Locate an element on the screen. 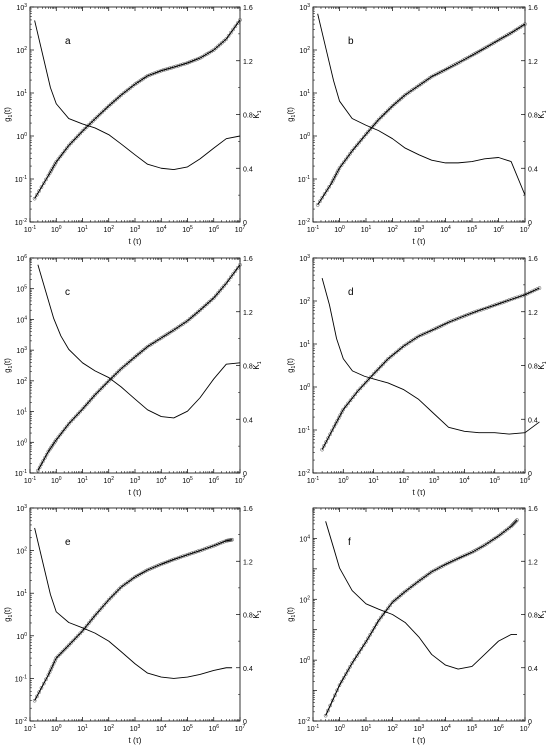 Image resolution: width=550 pixels, height=747 pixels. x-tick-label: 10⁷ is located at coordinates (240, 728).